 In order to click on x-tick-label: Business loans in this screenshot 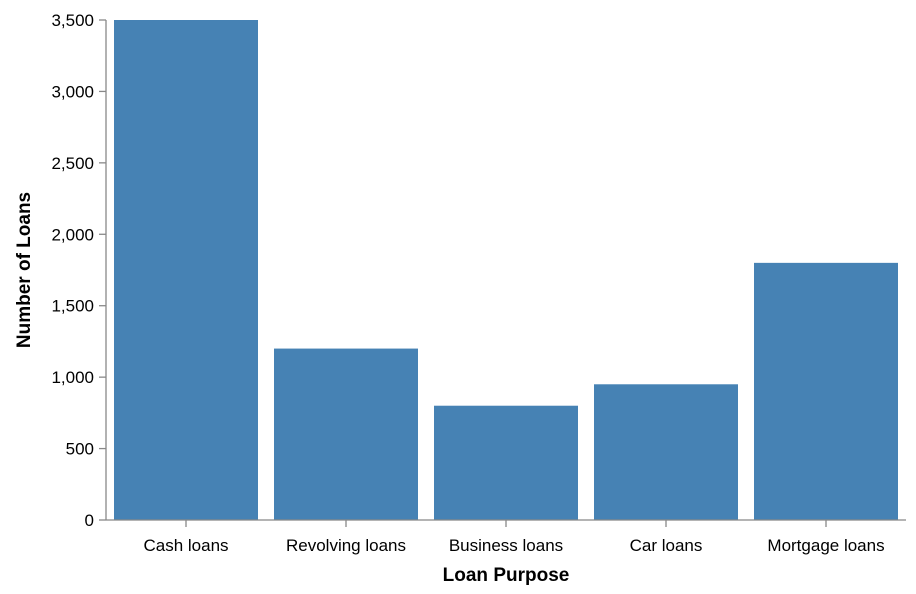, I will do `click(506, 545)`.